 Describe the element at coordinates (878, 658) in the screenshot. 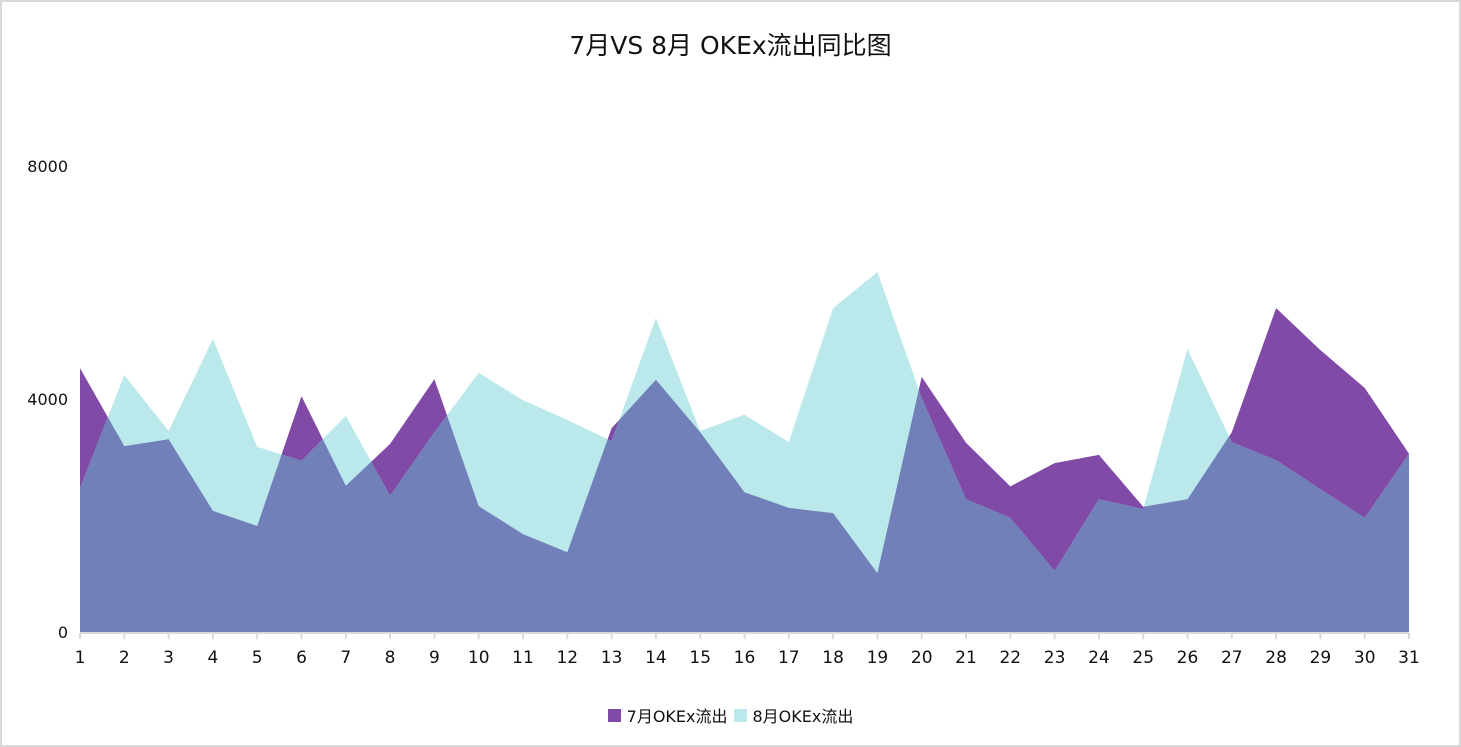

I see `x-tick-label: 19` at that location.